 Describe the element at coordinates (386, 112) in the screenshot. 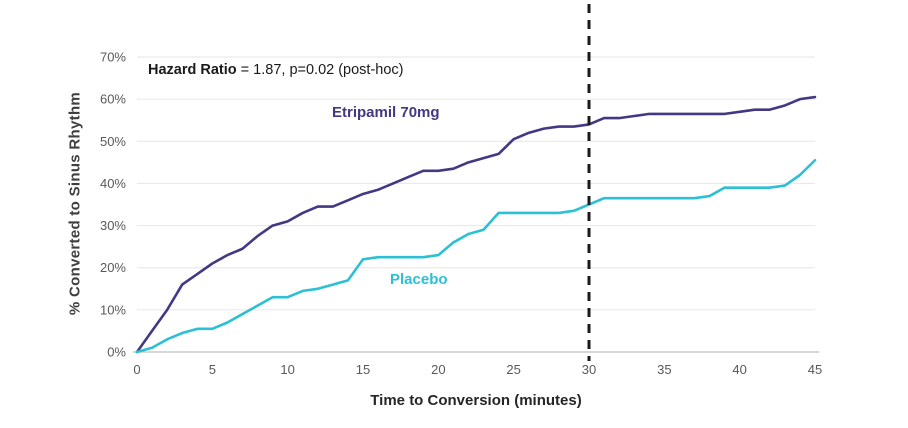

I see `series-label-etripamil: Etripamil 70mg` at that location.